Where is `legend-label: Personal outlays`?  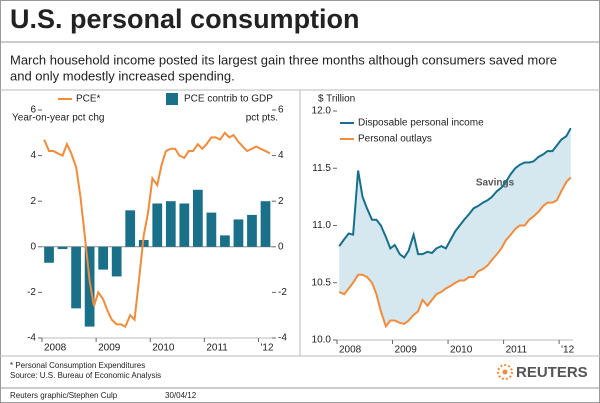 legend-label: Personal outlays is located at coordinates (395, 139).